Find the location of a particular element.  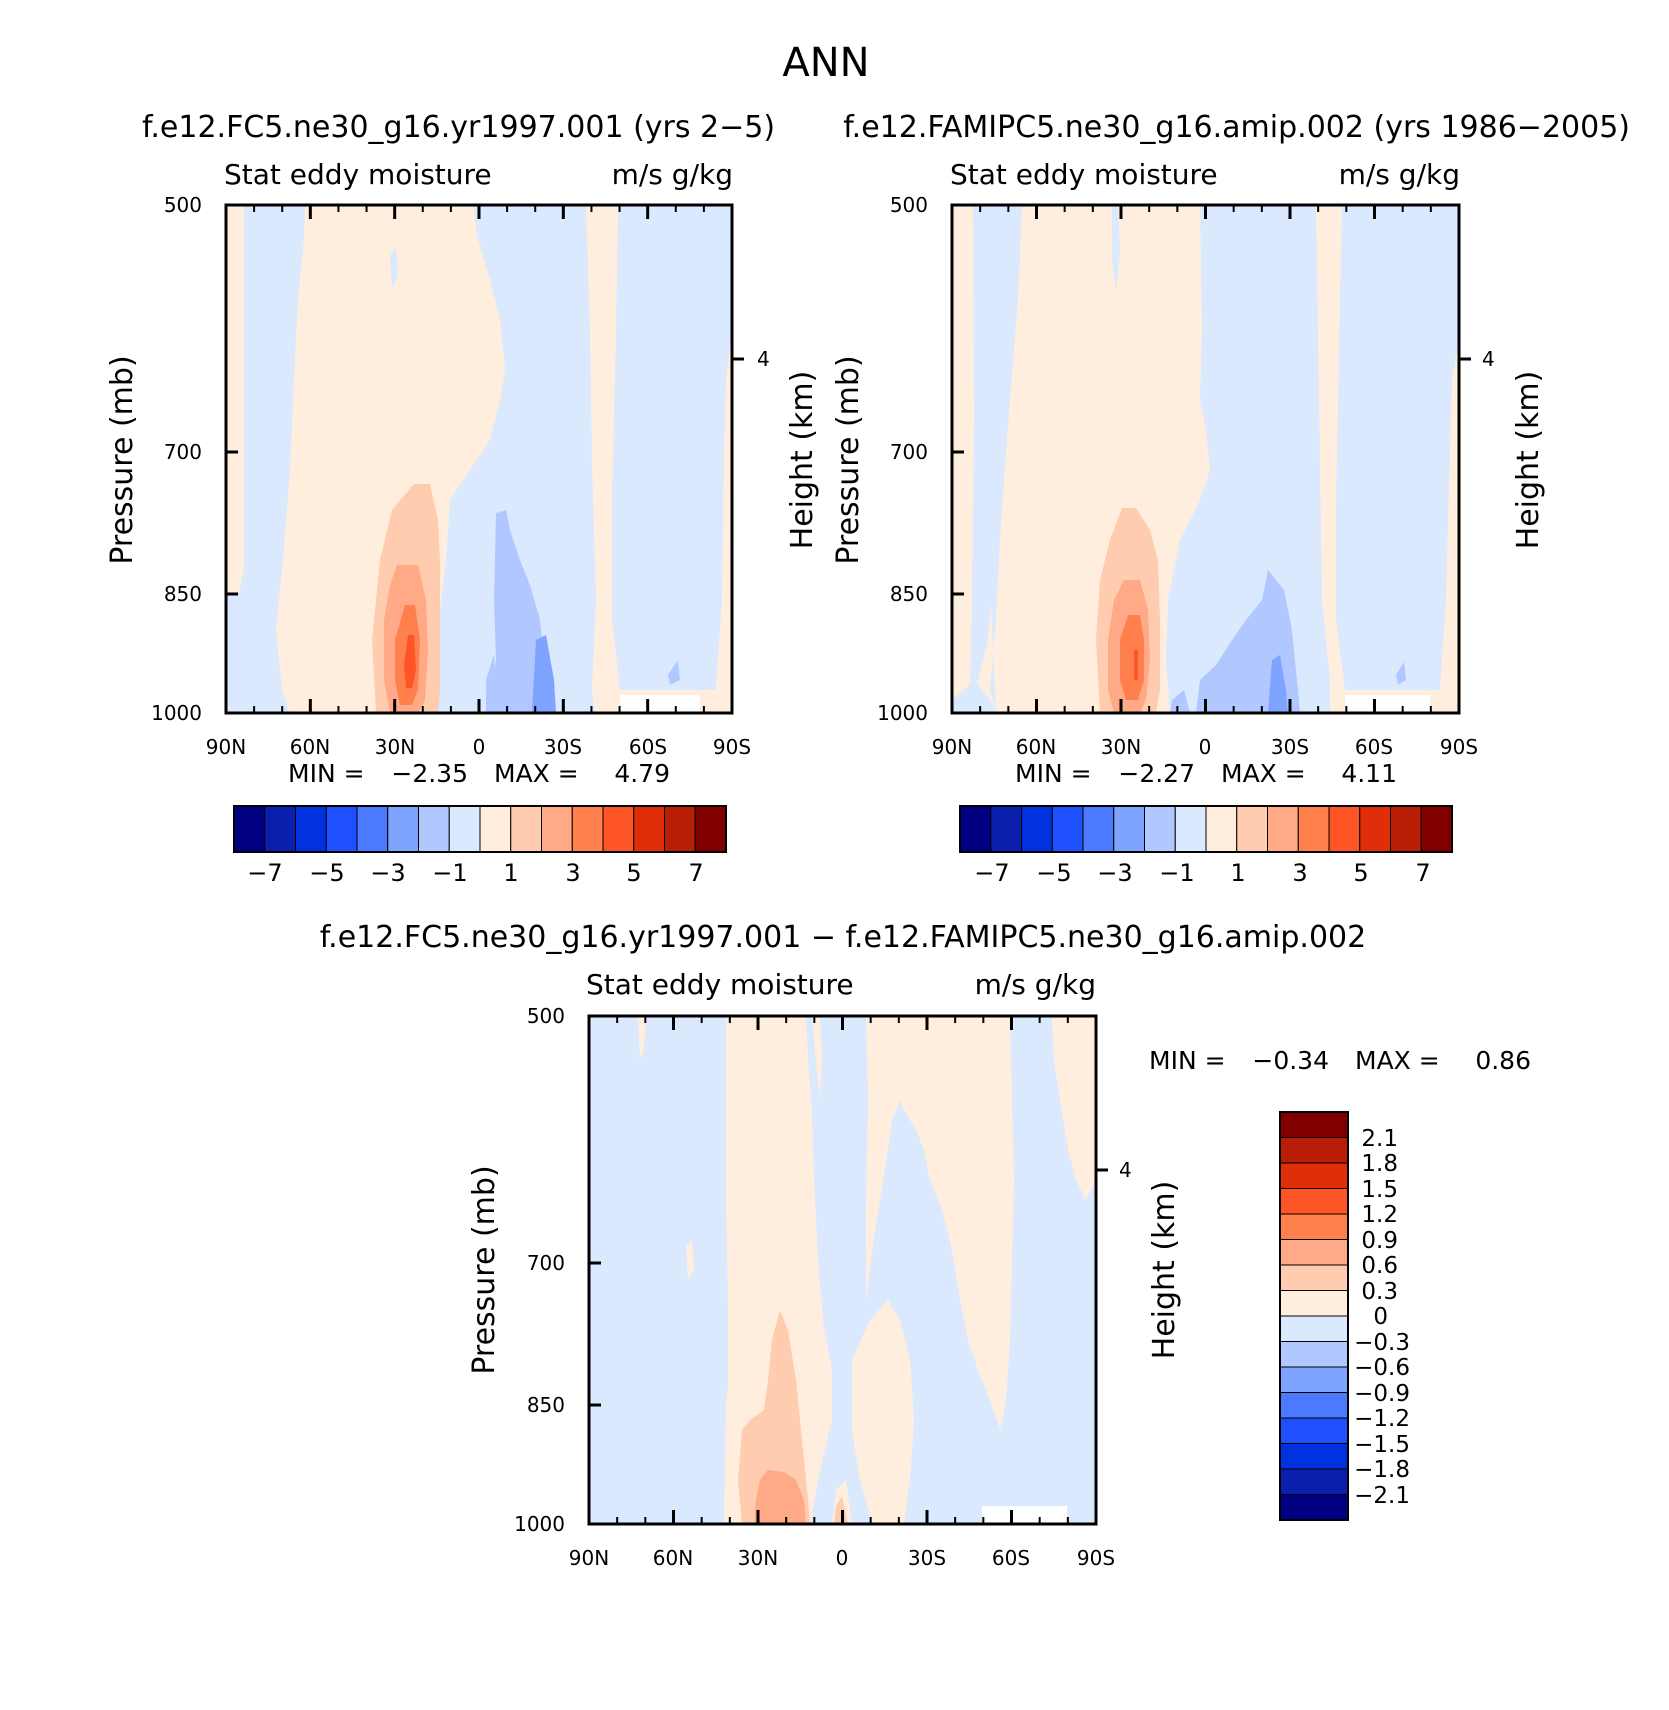

panel-2-colorbar-labels: −7 −5 −3 −1 1 3 5 7 is located at coordinates (1202, 873).